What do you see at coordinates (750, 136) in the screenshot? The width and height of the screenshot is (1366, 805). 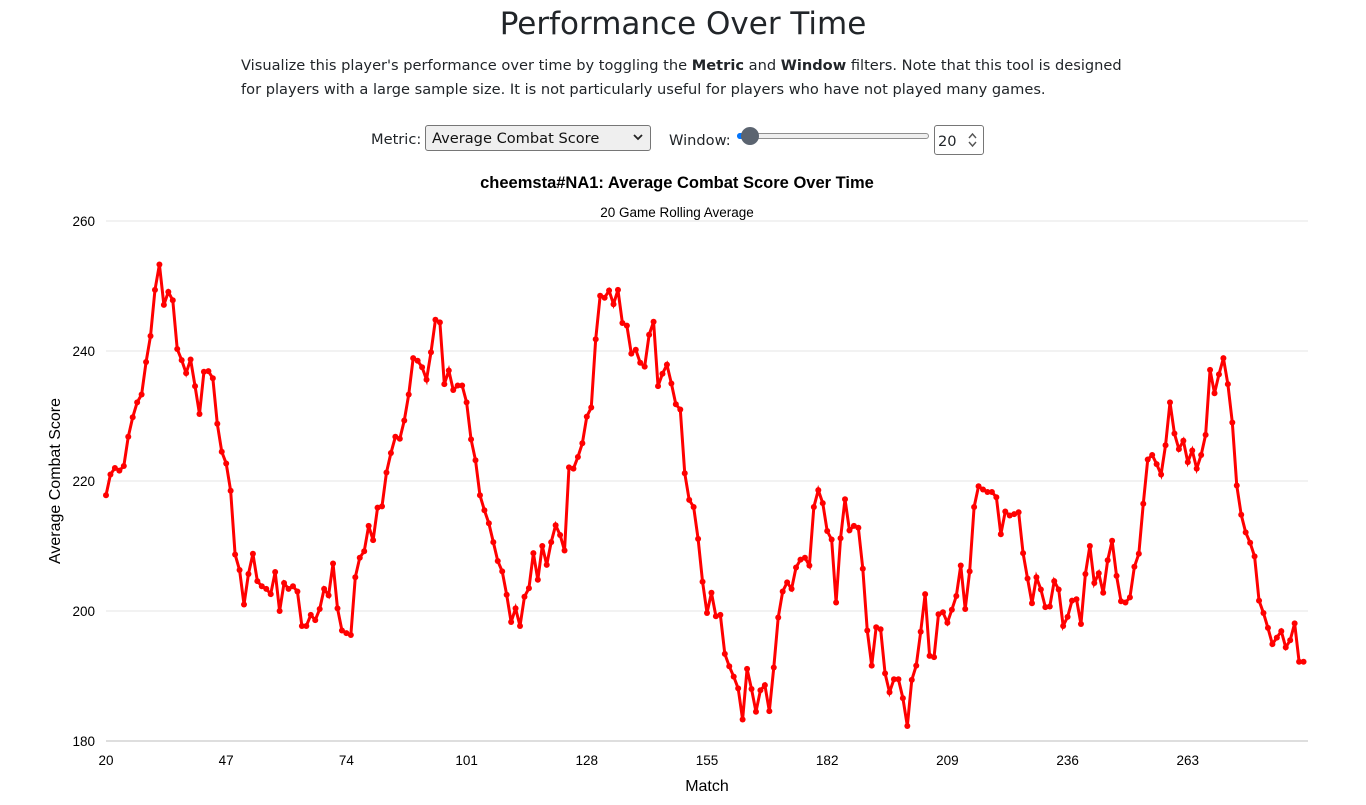 I see `window-slider-thumb` at bounding box center [750, 136].